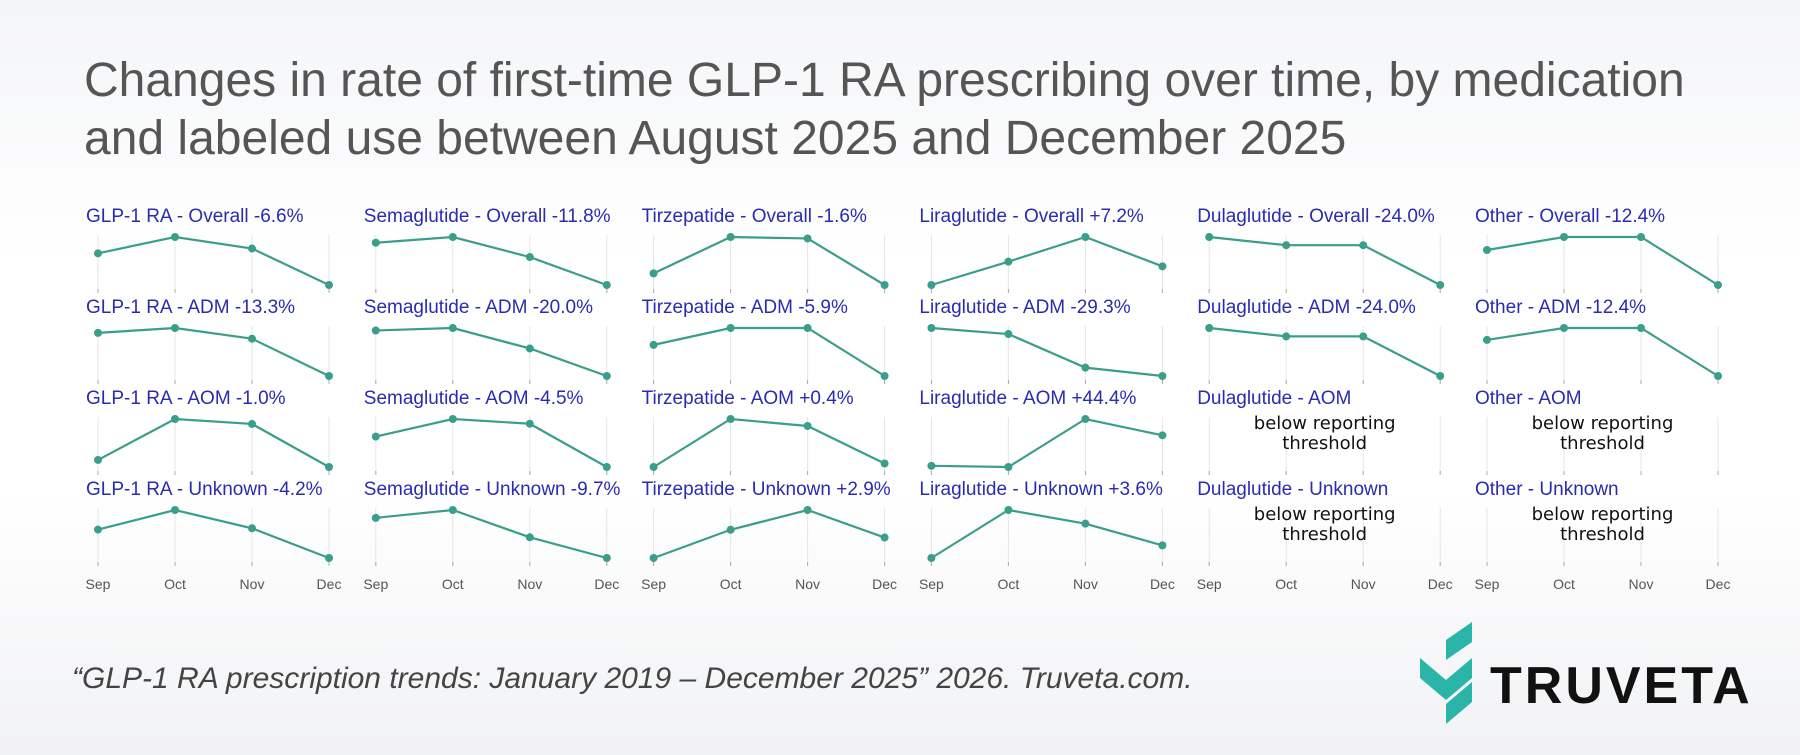 The width and height of the screenshot is (1800, 755). What do you see at coordinates (195, 216) in the screenshot?
I see `panel-title: GLP-1 RA - Overall -6.6%` at bounding box center [195, 216].